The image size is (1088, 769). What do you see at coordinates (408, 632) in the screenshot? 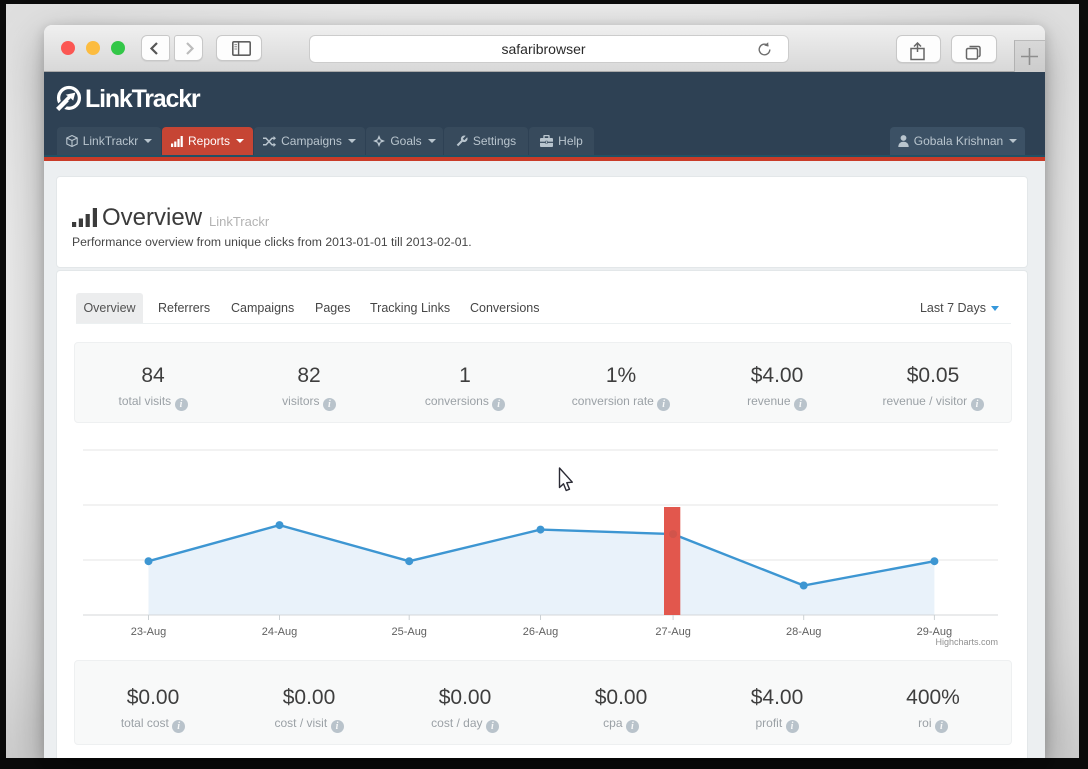
I see `svg-text: 25-Aug` at bounding box center [408, 632].